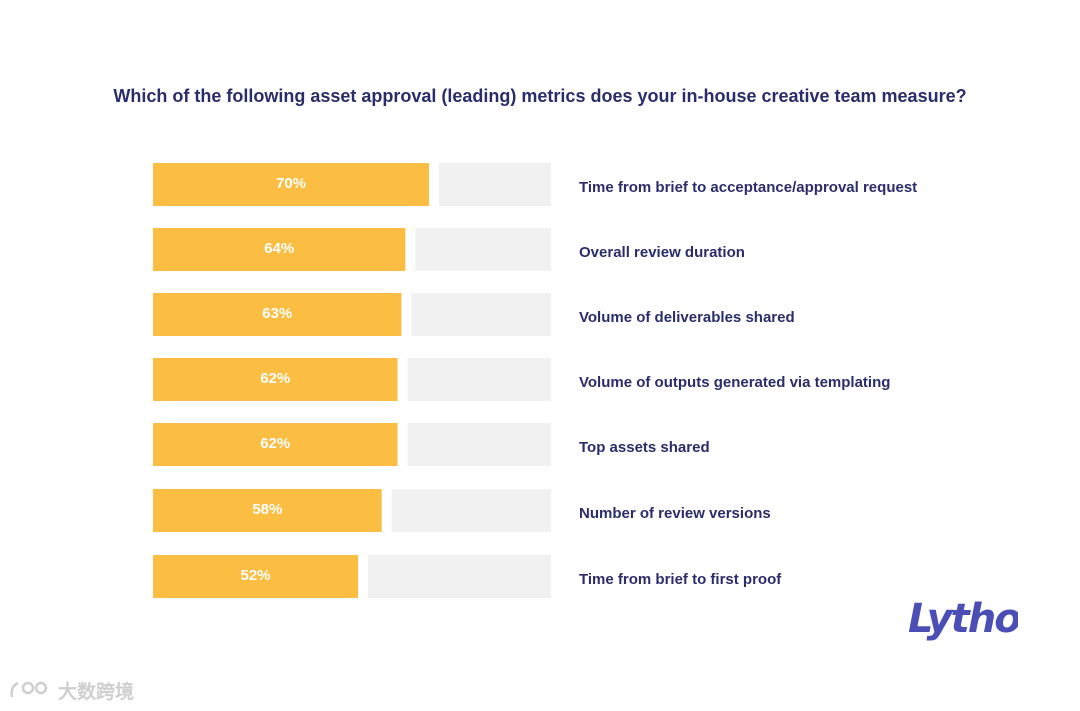 This screenshot has width=1080, height=711. Describe the element at coordinates (29, 689) in the screenshot. I see `watermark-icon` at that location.